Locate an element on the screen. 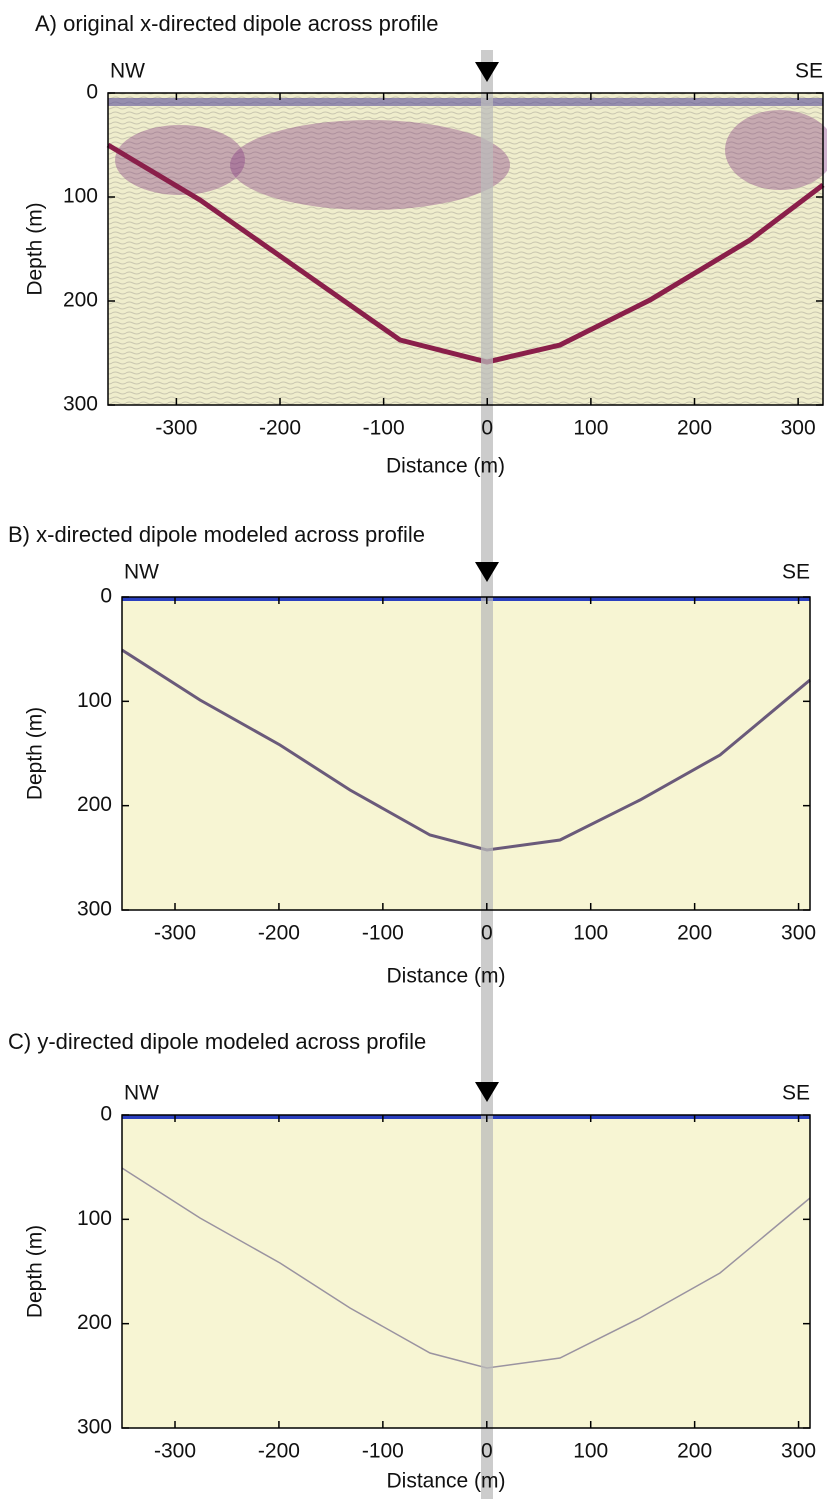 This screenshot has height=1499, width=827. profile-marker-bar is located at coordinates (487, 774).